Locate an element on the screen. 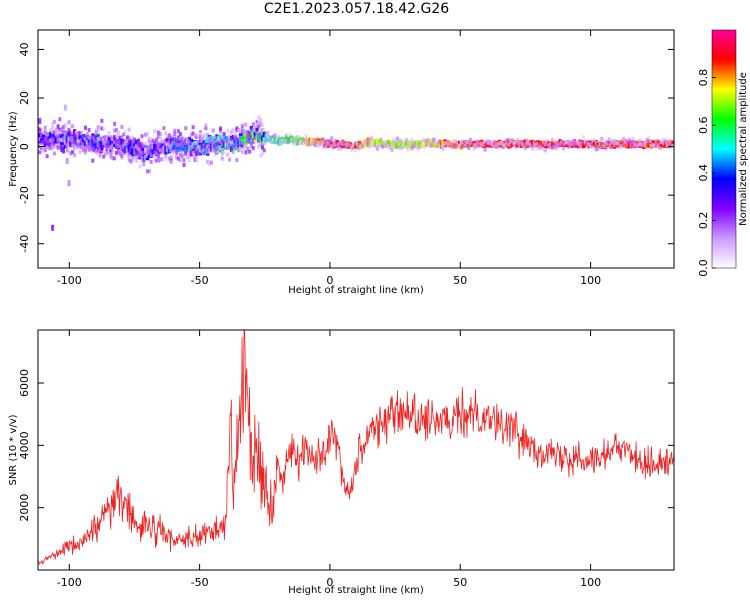 The width and height of the screenshot is (750, 600). spectrogram-y-tick-label: 0 is located at coordinates (24, 146).